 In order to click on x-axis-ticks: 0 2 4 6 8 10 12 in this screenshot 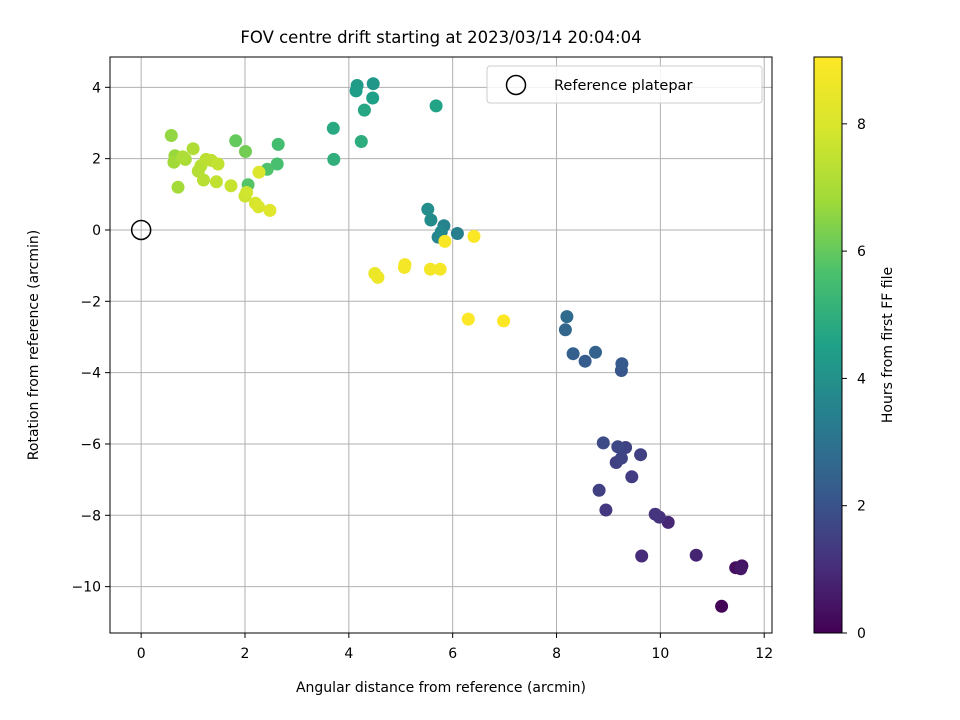, I will do `click(455, 647)`.